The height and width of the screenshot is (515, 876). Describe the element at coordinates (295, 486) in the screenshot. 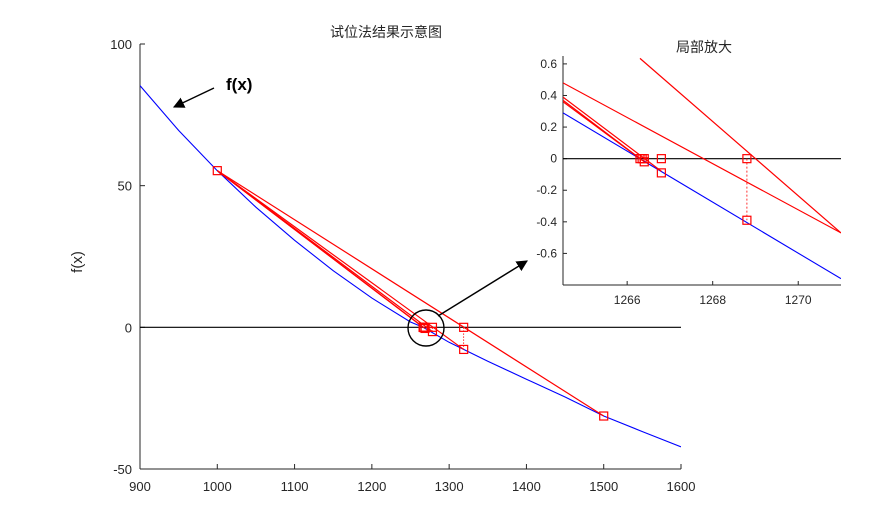

I see `x-tick-label: 1100` at that location.